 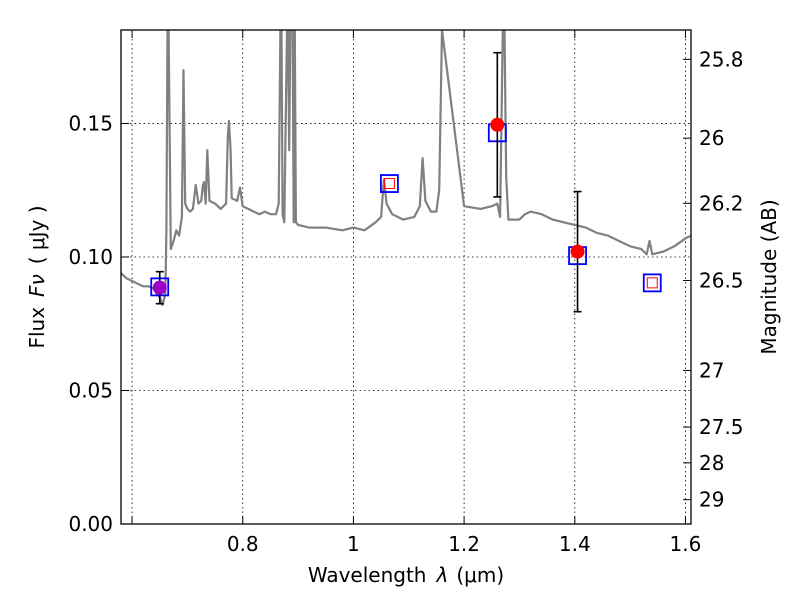 I want to click on y-axis-title: Flux Fν ( μJy ), so click(x=37, y=276).